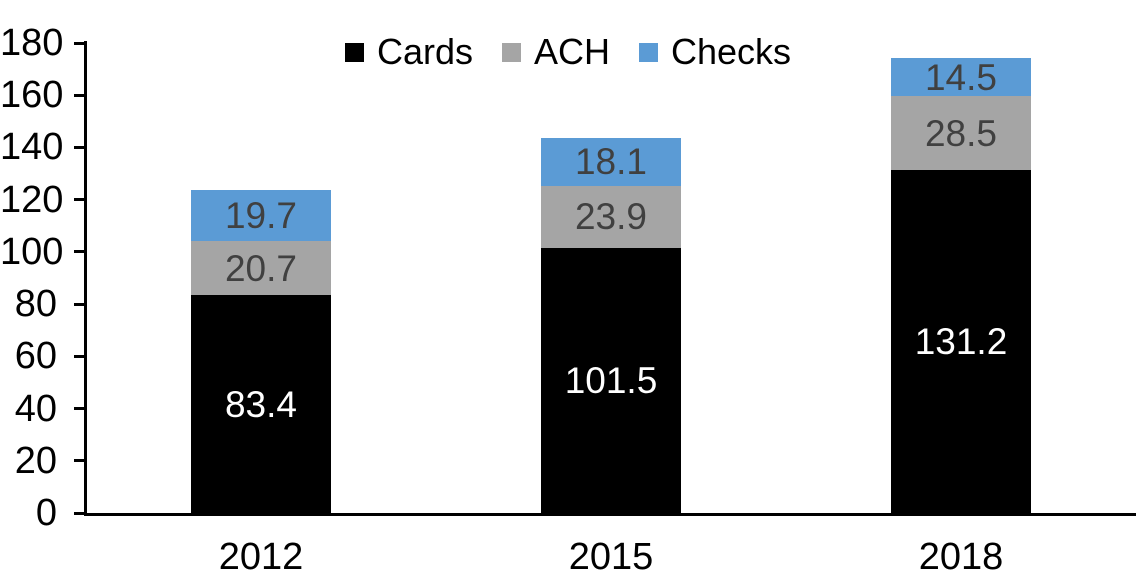 The image size is (1136, 588). Describe the element at coordinates (610, 514) in the screenshot. I see `x-axis-line` at that location.